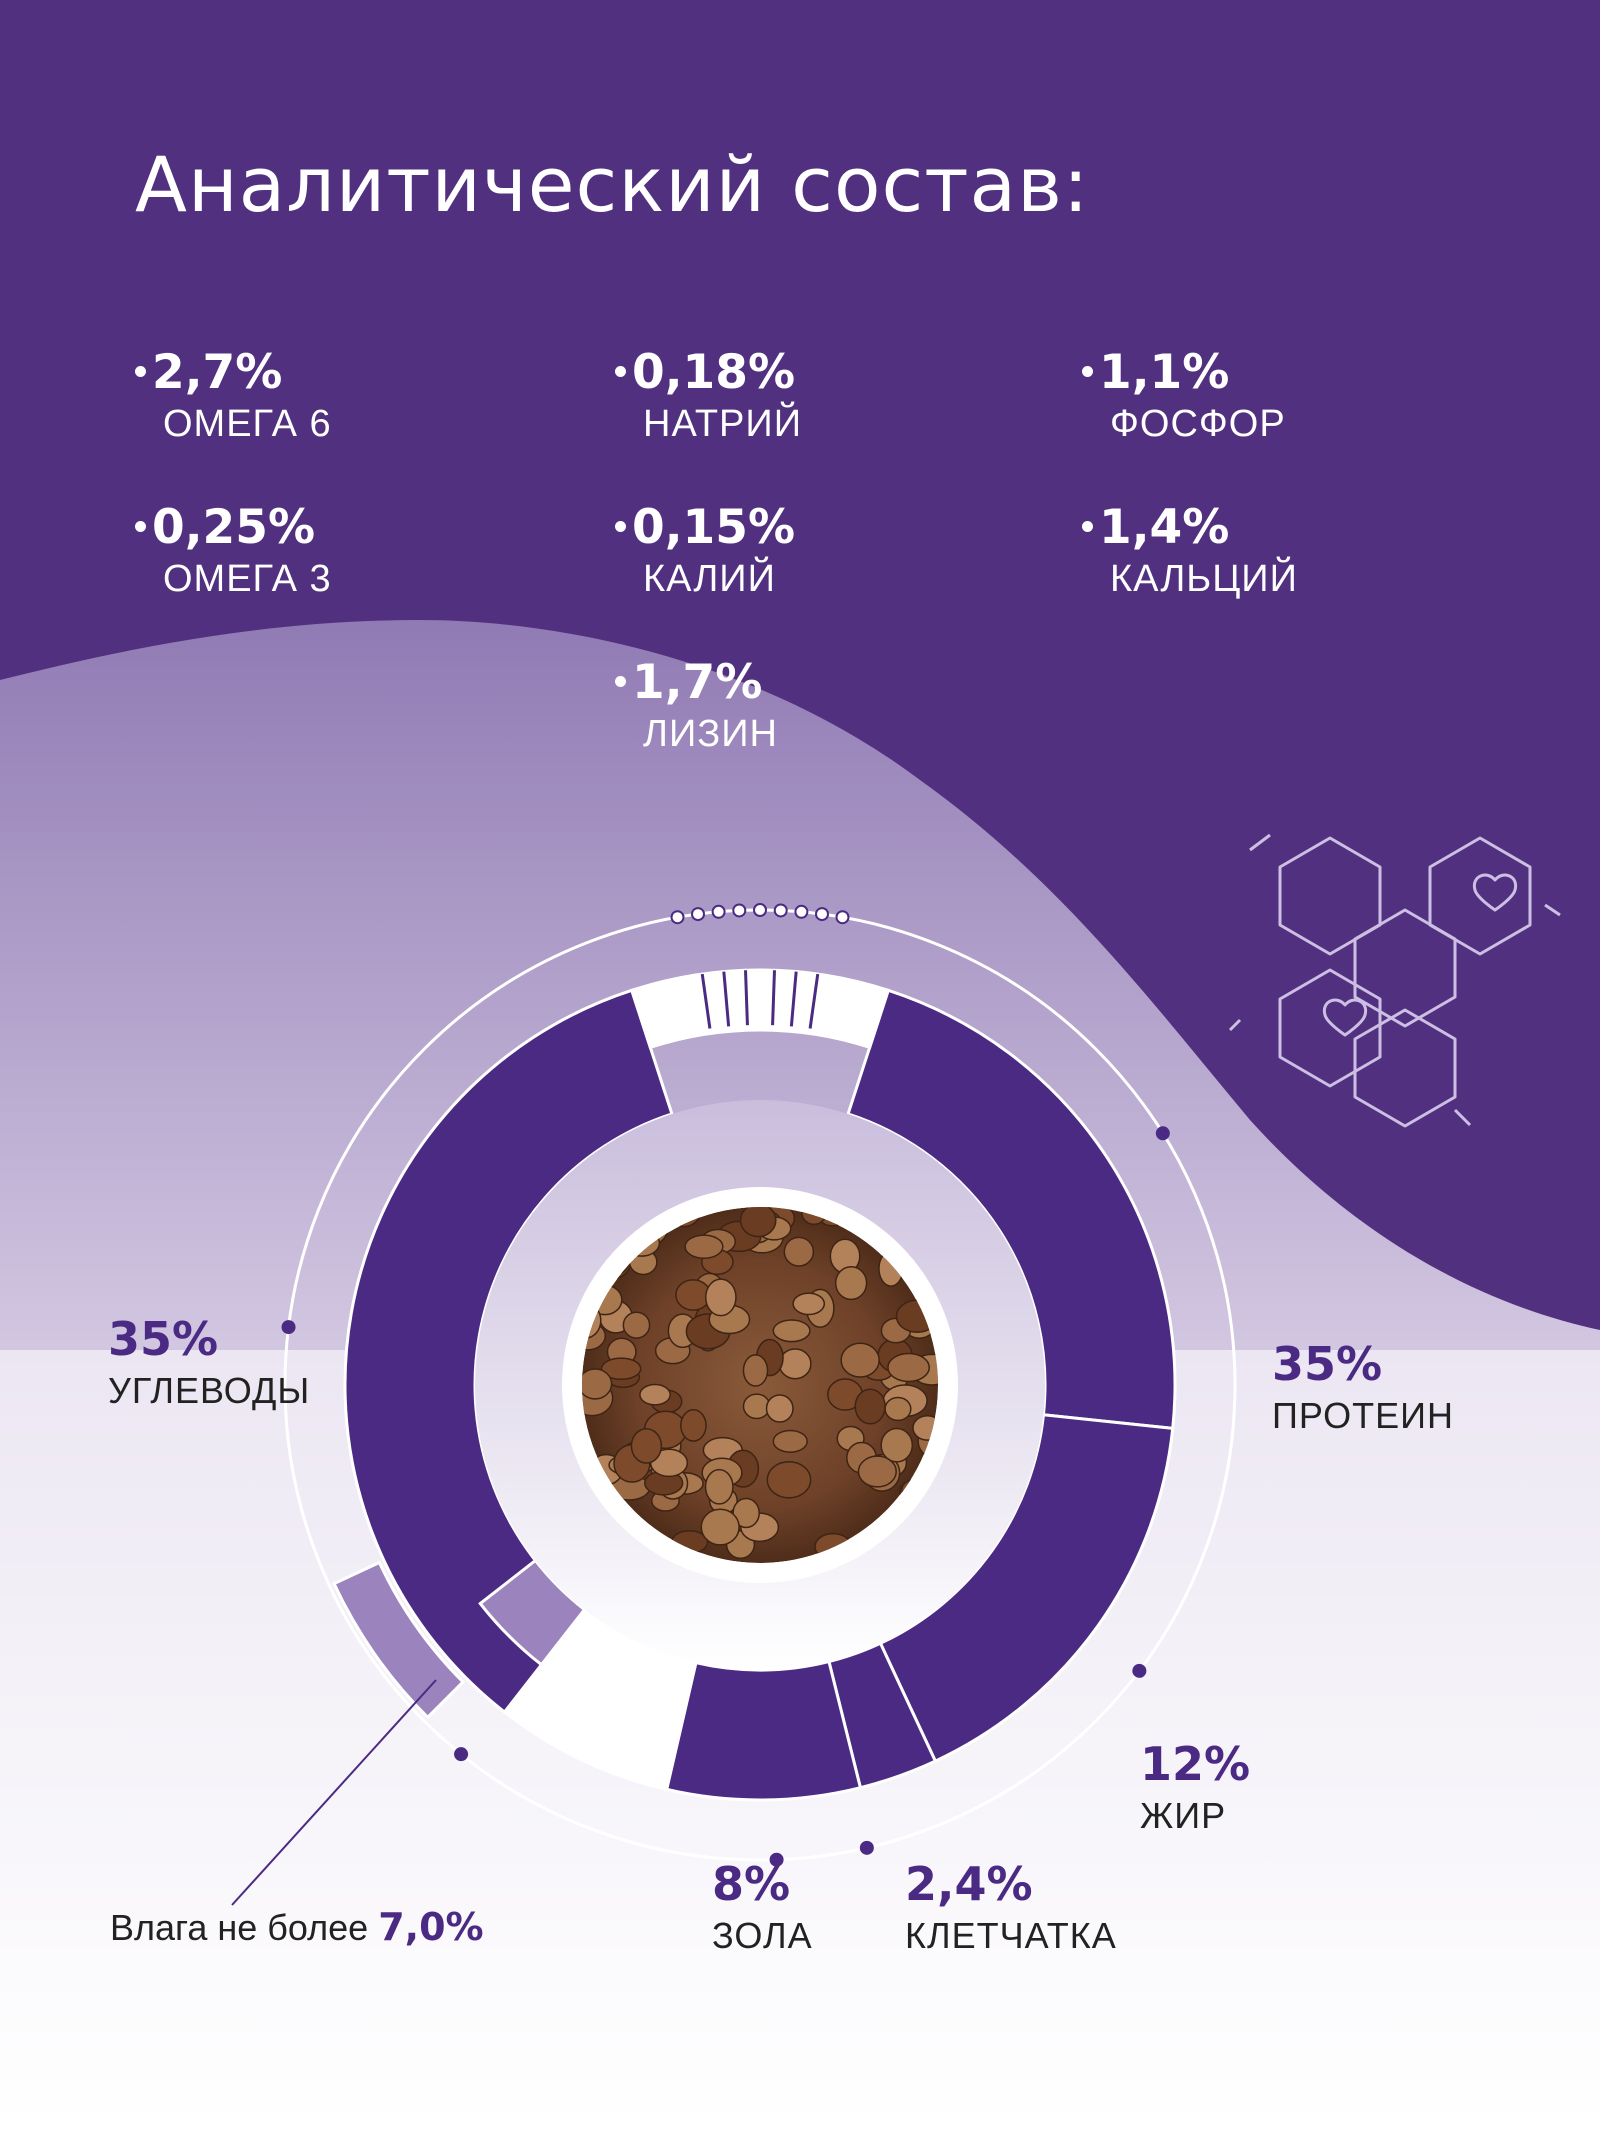  I want to click on page-title: Аналитический состав:, so click(612, 184).